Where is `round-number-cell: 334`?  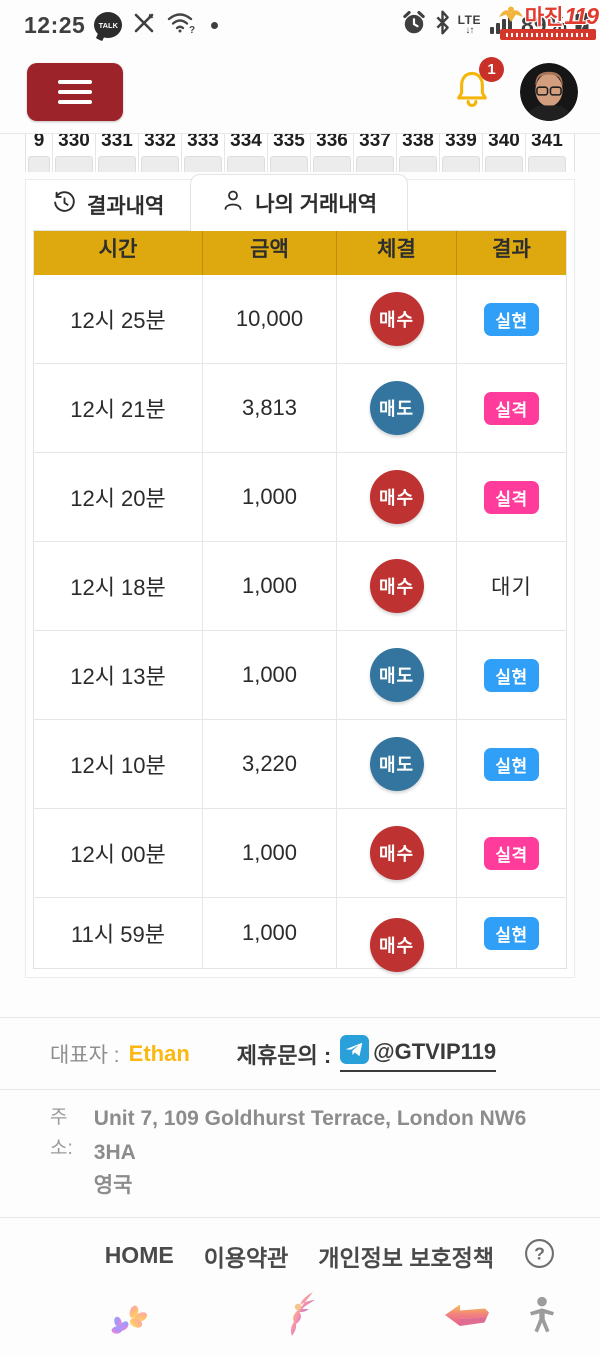
round-number-cell: 334 is located at coordinates (246, 153).